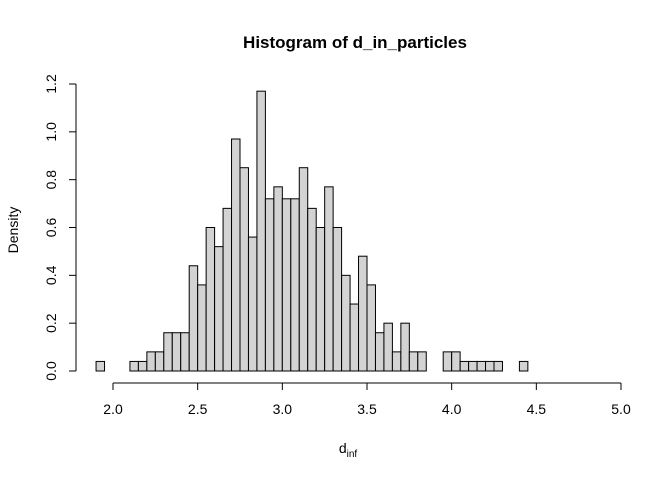  I want to click on x-axis-label: dinf, so click(348, 450).